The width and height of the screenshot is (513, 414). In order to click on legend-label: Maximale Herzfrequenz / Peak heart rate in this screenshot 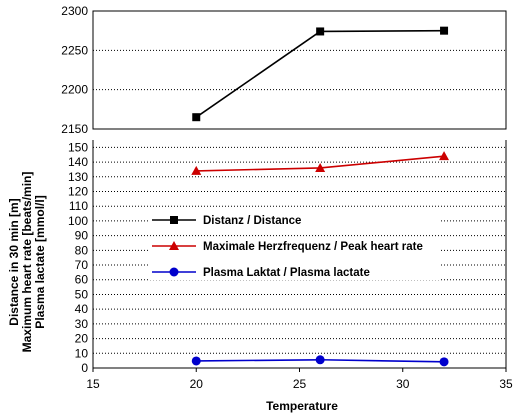, I will do `click(313, 247)`.